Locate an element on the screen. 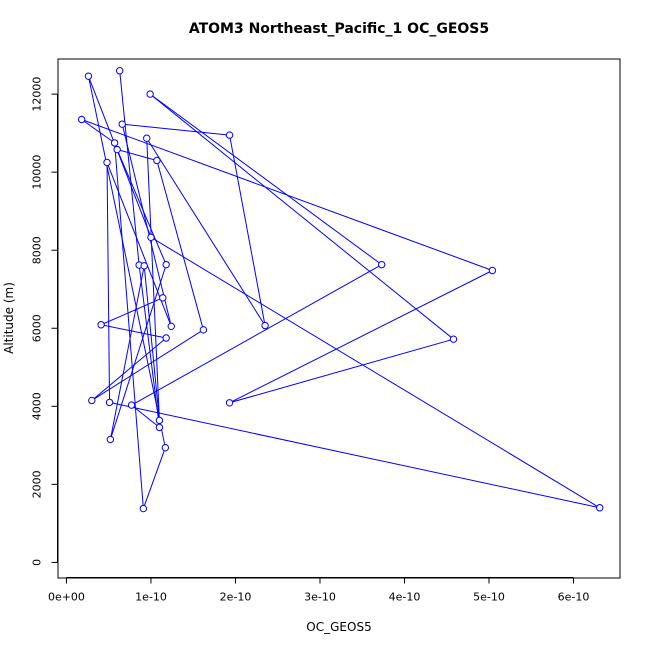 This screenshot has width=650, height=650. y-axis: 0 2000 4000 6000 8000 10000 12000 is located at coordinates (44, 321).